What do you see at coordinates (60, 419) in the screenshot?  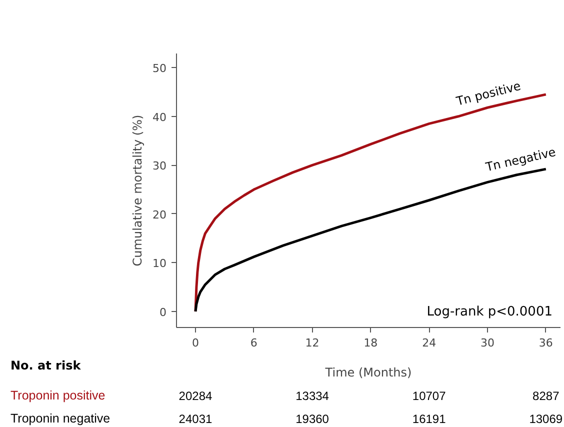 I see `text: Troponin negative` at bounding box center [60, 419].